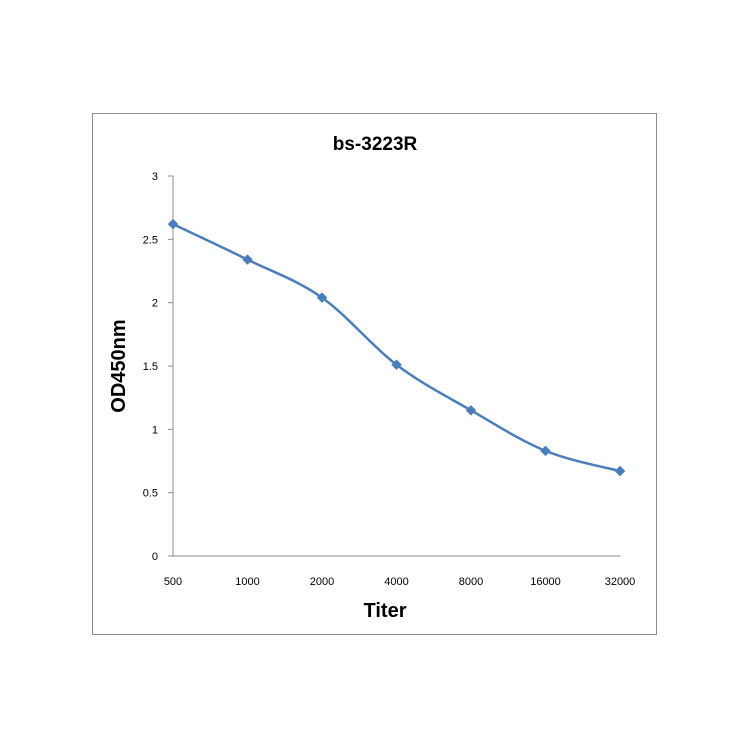 The image size is (750, 750). Describe the element at coordinates (620, 582) in the screenshot. I see `x-tick-label: 32000` at that location.